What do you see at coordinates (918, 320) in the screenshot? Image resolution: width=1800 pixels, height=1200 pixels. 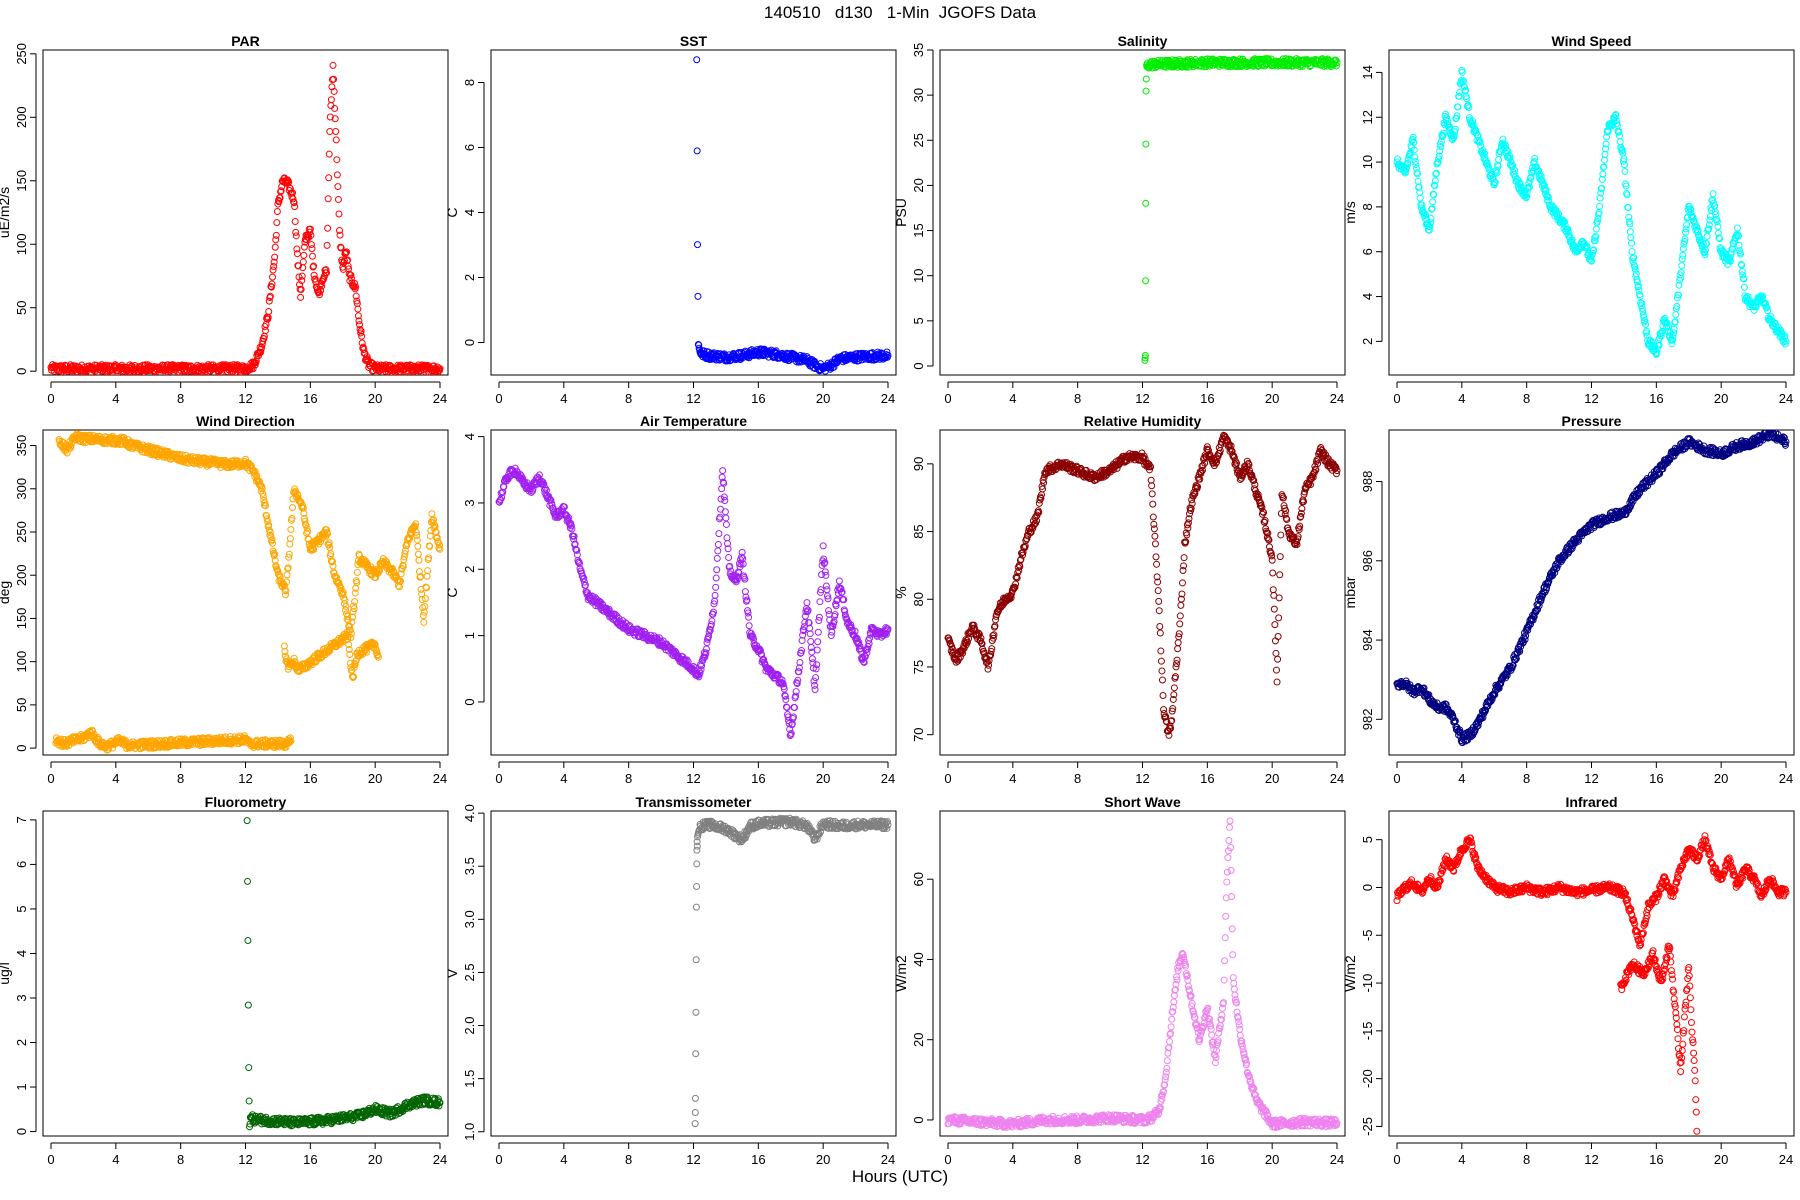 I see `y-tick-label: 5` at bounding box center [918, 320].